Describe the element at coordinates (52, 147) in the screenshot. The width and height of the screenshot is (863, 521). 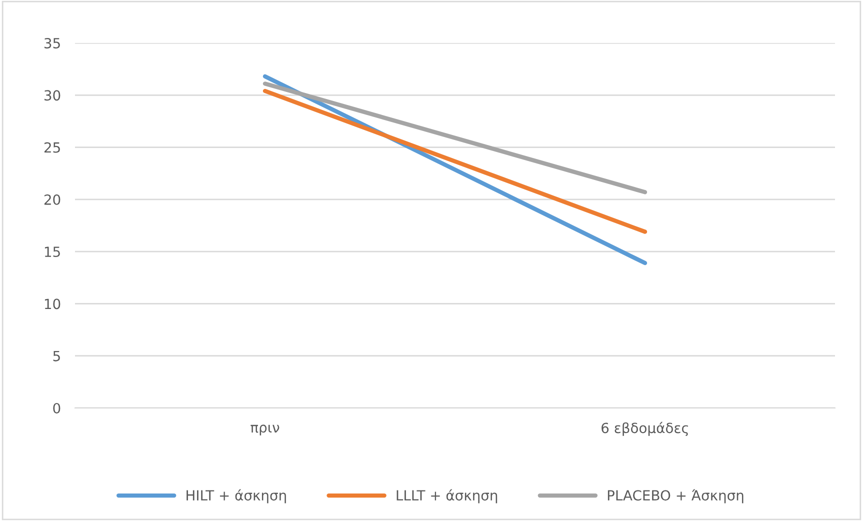
I see `y-tick-label: 25` at that location.